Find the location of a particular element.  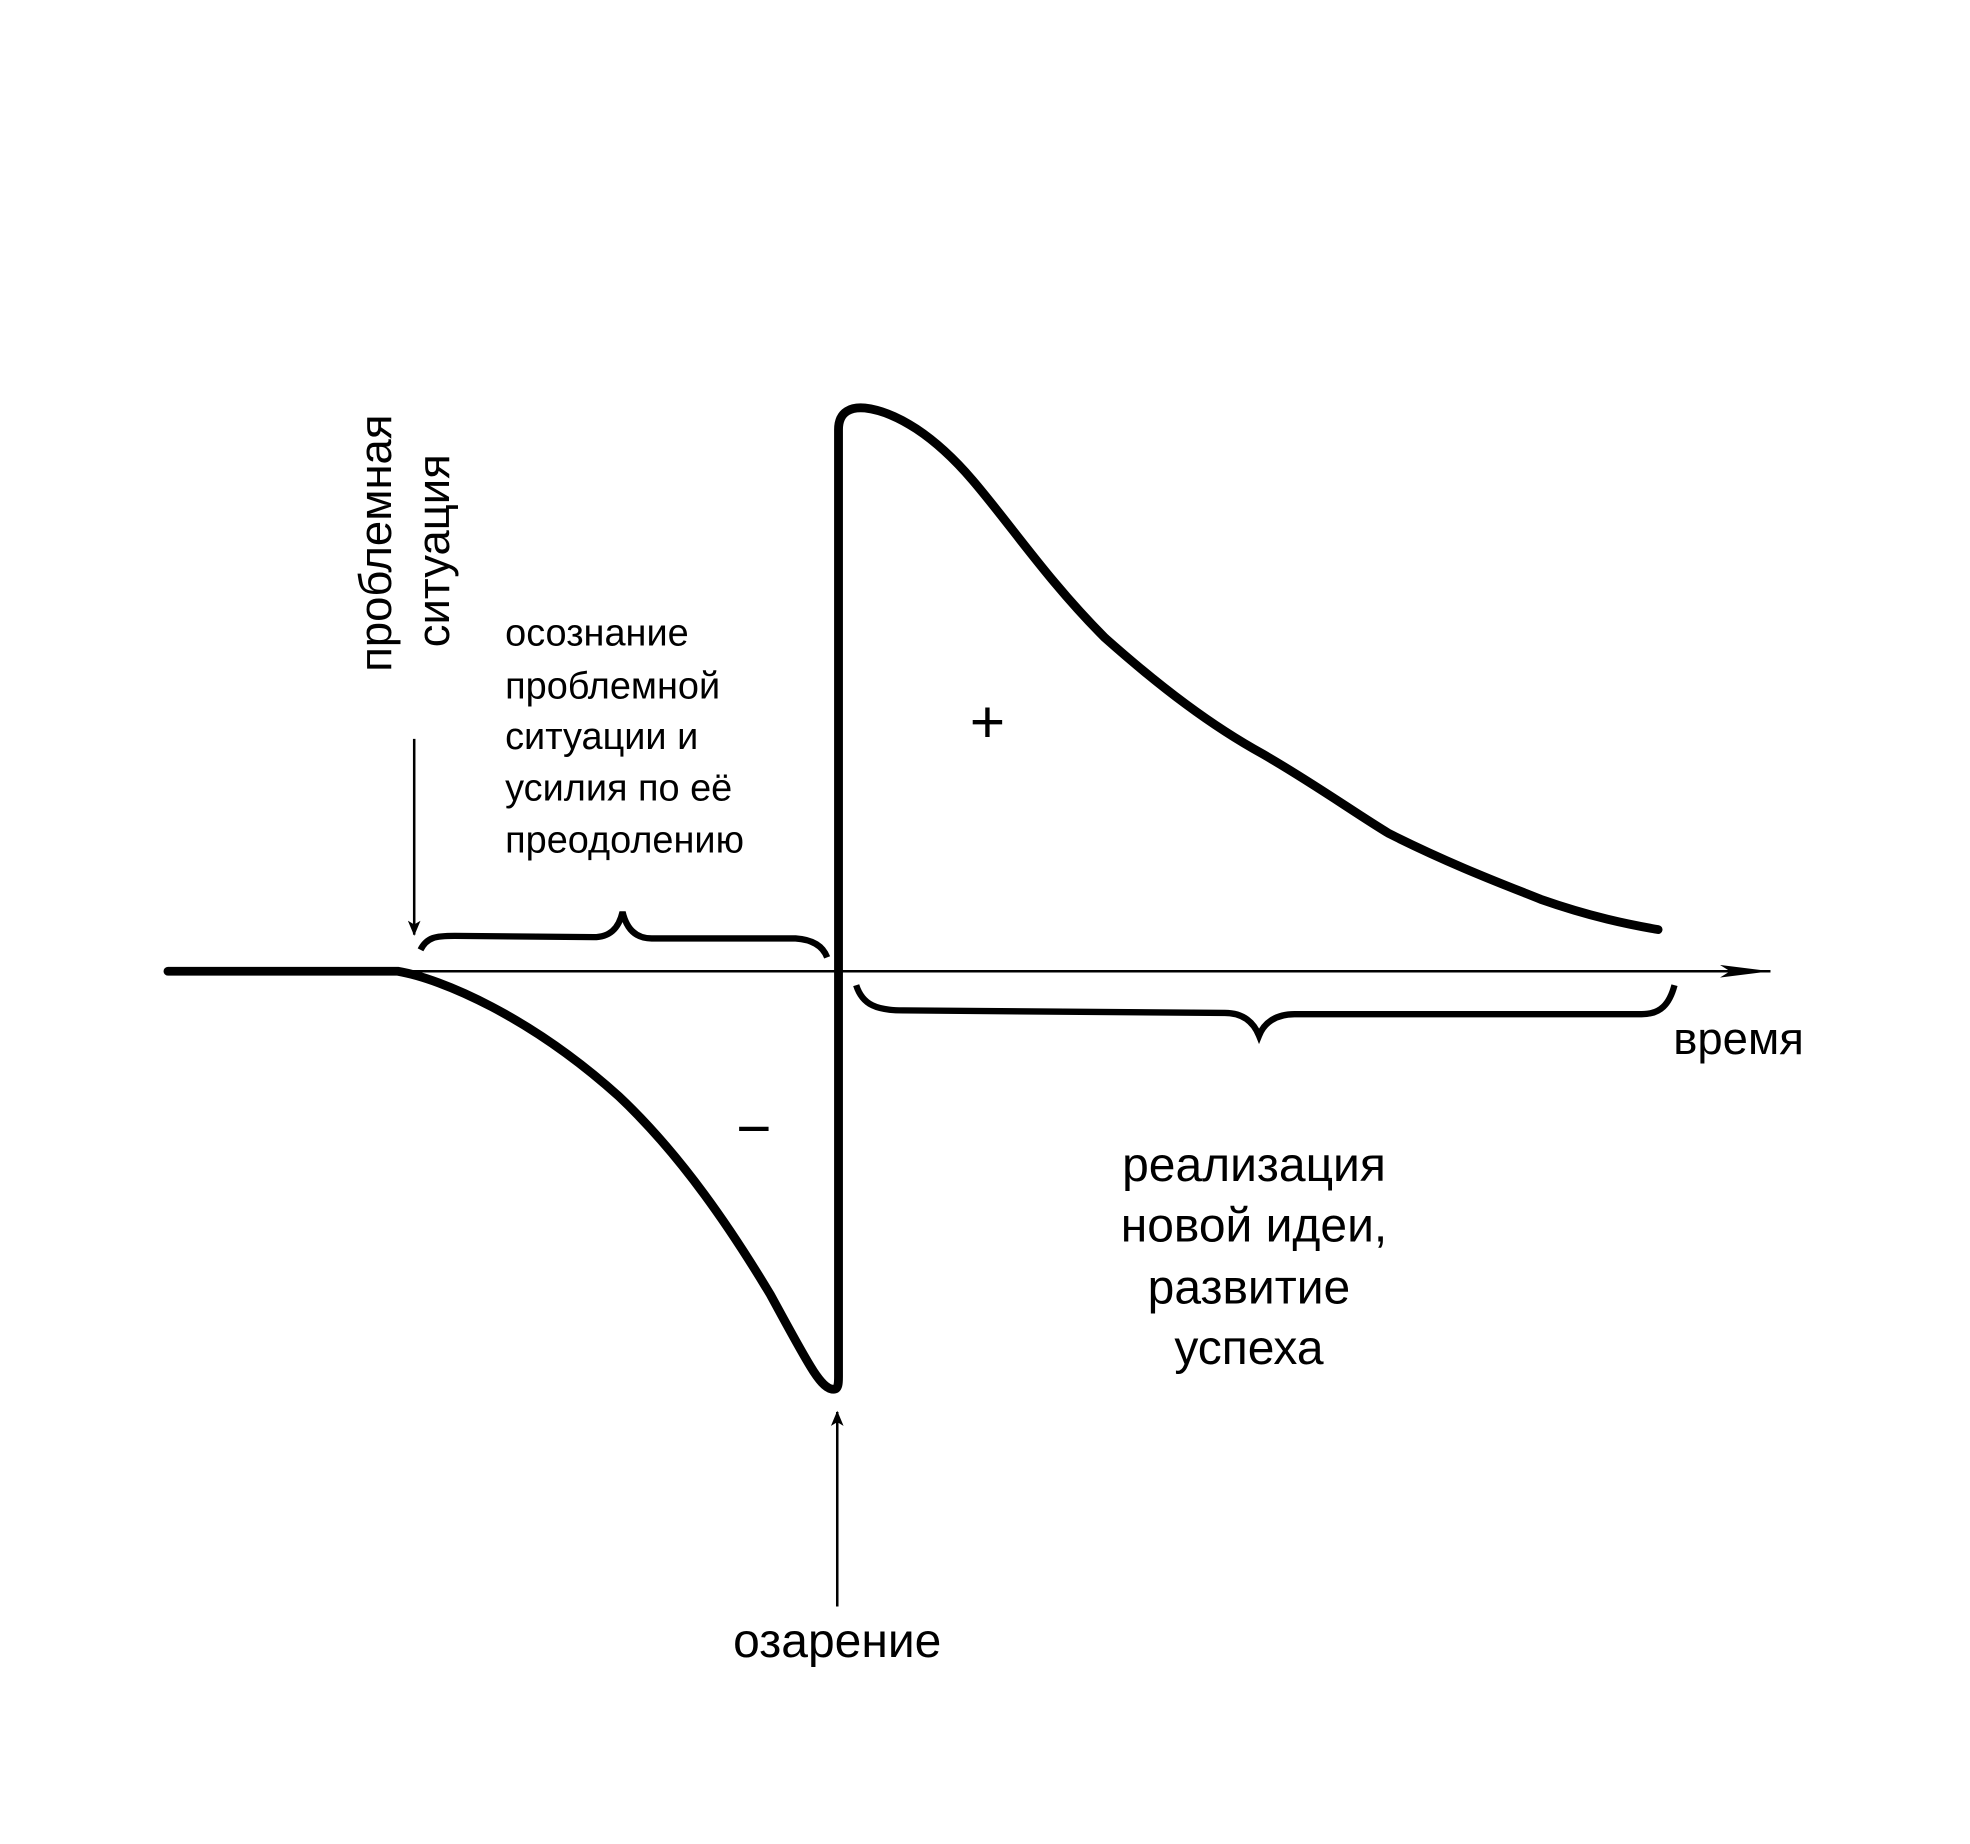

label: ситуация is located at coordinates (433, 550).